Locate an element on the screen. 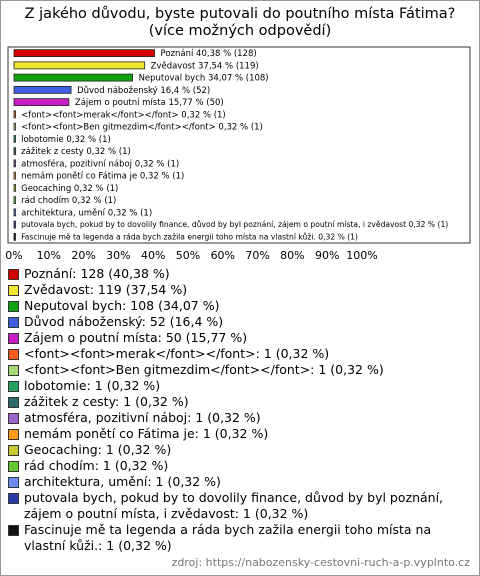 The image size is (480, 576). legend-item: Zájem o poutní místa: 50 (15,77 %) is located at coordinates (239, 338).